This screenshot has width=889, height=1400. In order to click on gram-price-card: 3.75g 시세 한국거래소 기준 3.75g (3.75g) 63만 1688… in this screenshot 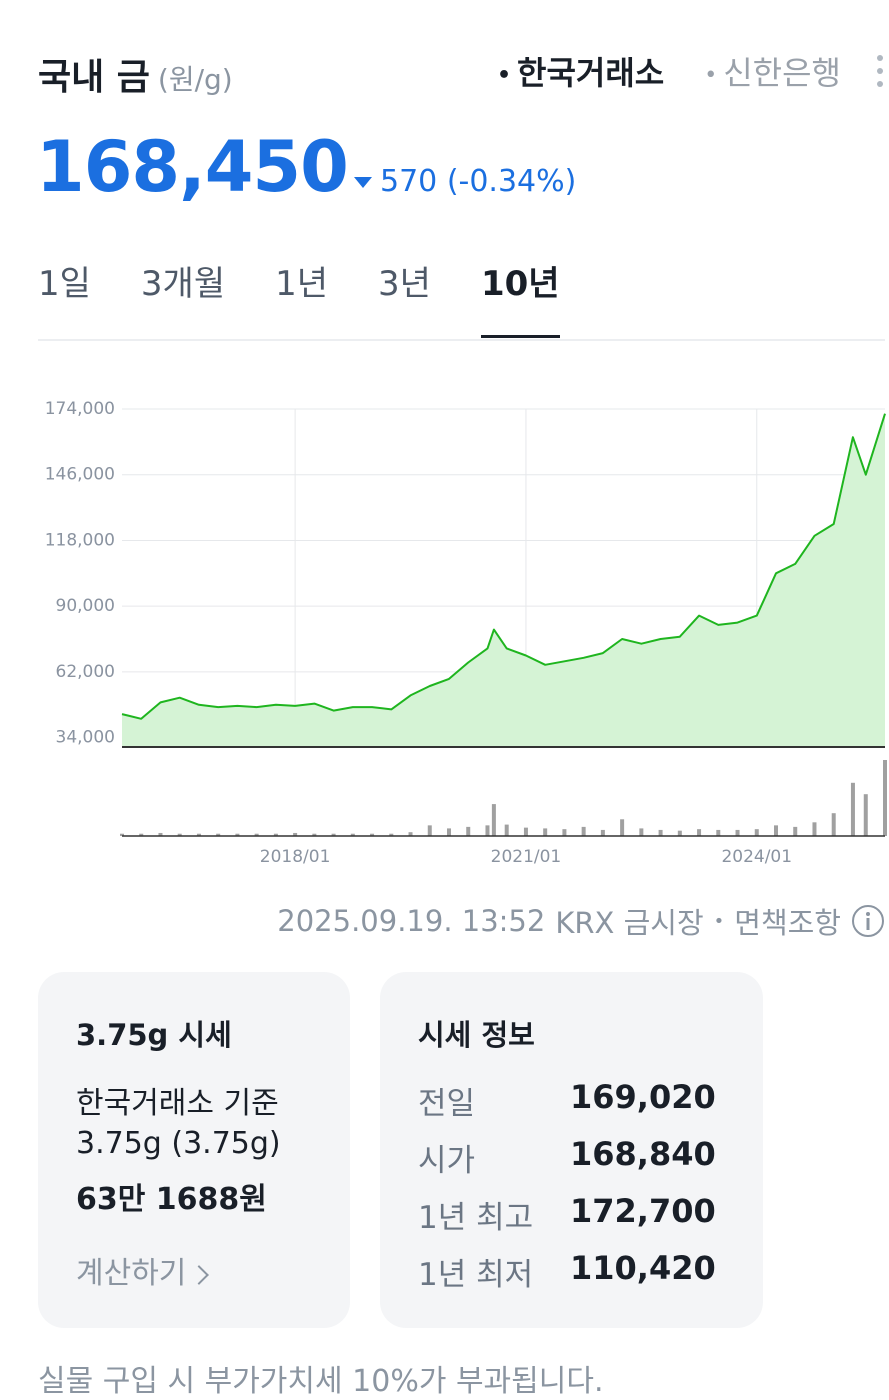, I will do `click(194, 1150)`.